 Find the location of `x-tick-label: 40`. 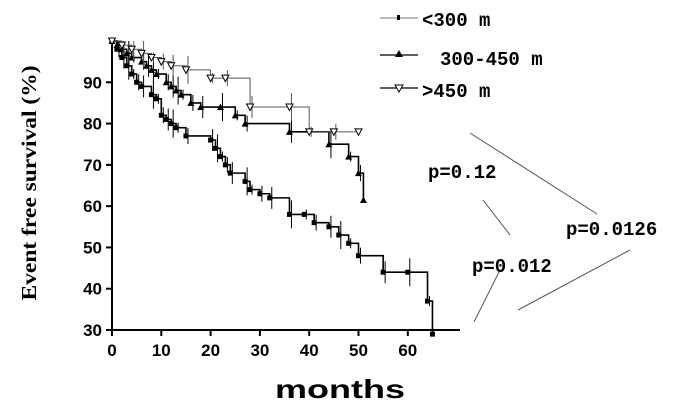

x-tick-label: 40 is located at coordinates (309, 350).